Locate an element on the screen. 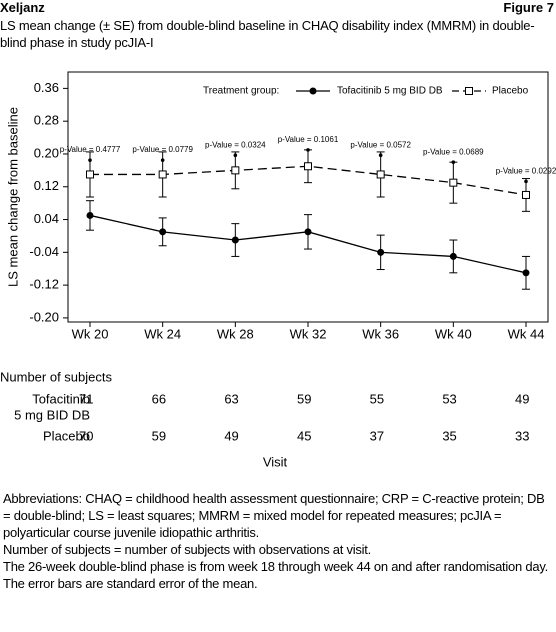 The width and height of the screenshot is (556, 632). subject-count: 33 is located at coordinates (522, 435).